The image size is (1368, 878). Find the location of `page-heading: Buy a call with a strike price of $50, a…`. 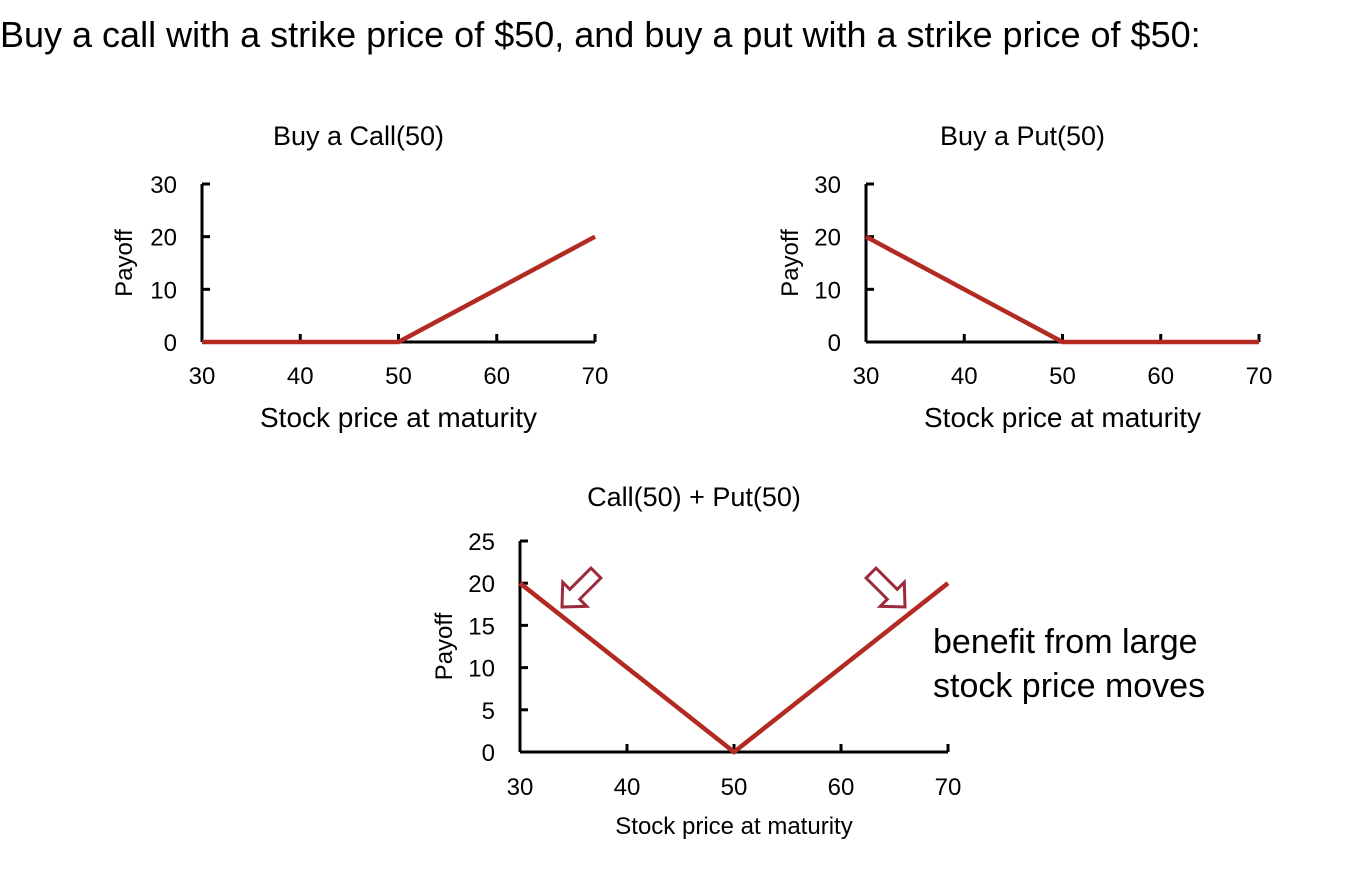

page-heading: Buy a call with a strike price of $50, a… is located at coordinates (600, 34).